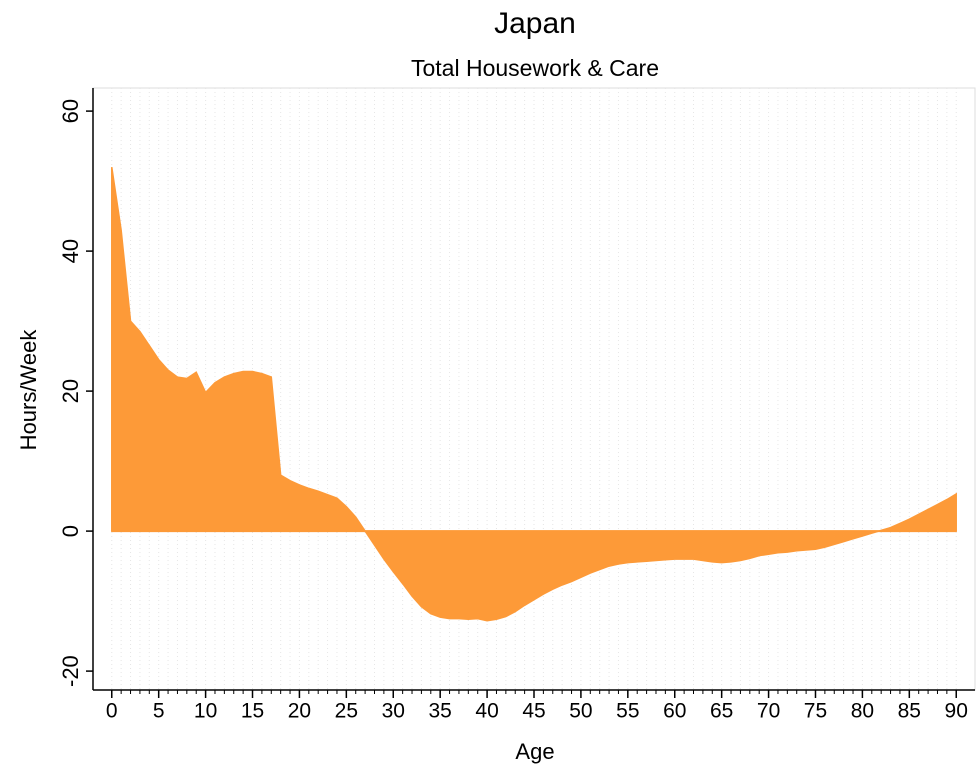  What do you see at coordinates (70, 671) in the screenshot?
I see `y-tick-label: -20` at bounding box center [70, 671].